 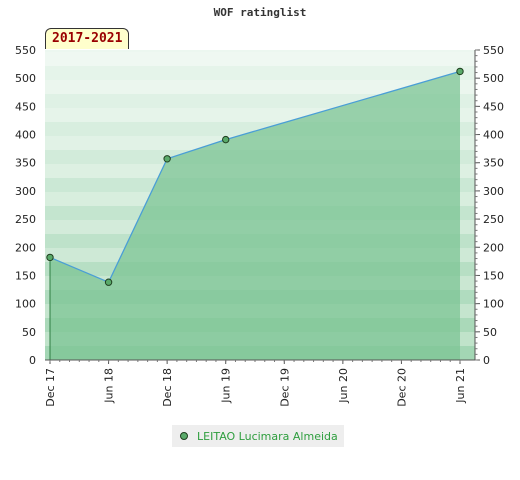 What do you see at coordinates (493, 219) in the screenshot?
I see `y-tick-label-right: 250` at bounding box center [493, 219].